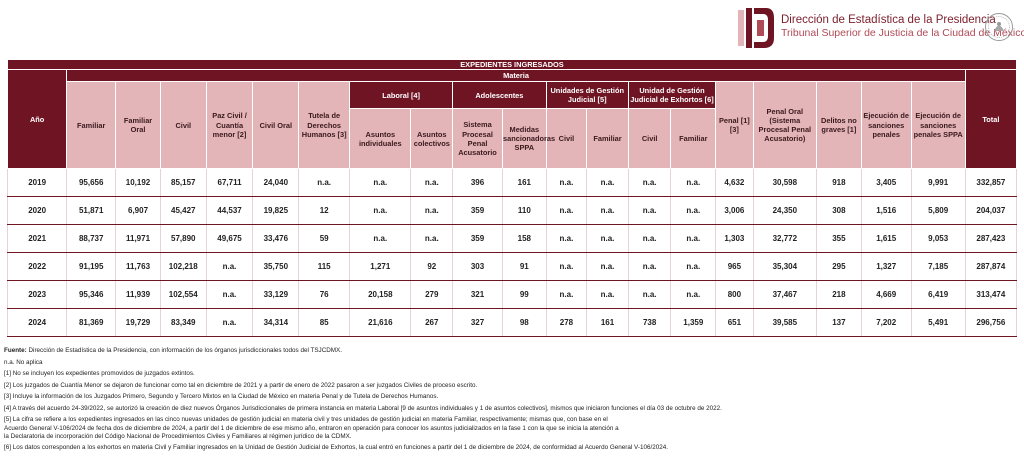 The image size is (1024, 467). I want to click on col-ejecucion-sppa: Ejecución de sanciones penales SPPA, so click(938, 125).